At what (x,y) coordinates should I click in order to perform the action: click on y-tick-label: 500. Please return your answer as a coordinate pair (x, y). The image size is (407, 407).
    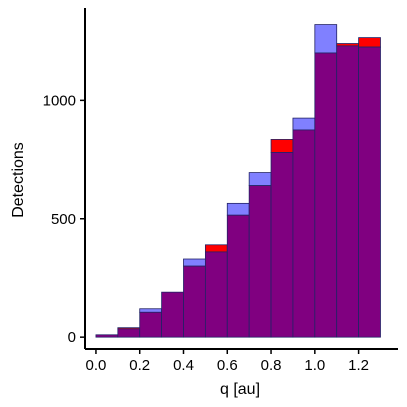
    Looking at the image, I should click on (63, 219).